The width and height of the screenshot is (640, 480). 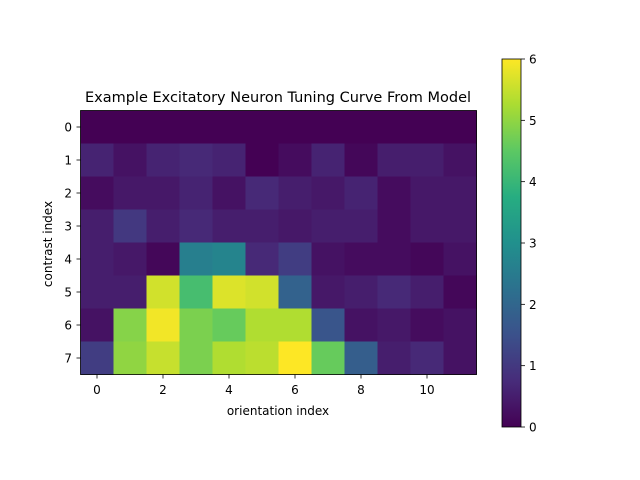 I want to click on colorbar-tick-label: 2, so click(x=533, y=305).